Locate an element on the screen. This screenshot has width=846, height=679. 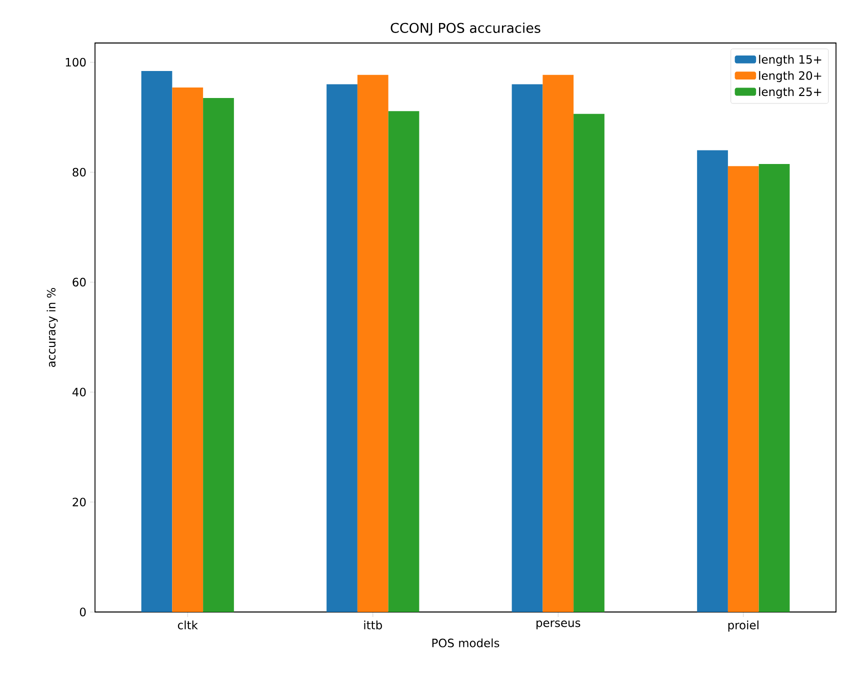
legend-label: length 20+ is located at coordinates (790, 76).